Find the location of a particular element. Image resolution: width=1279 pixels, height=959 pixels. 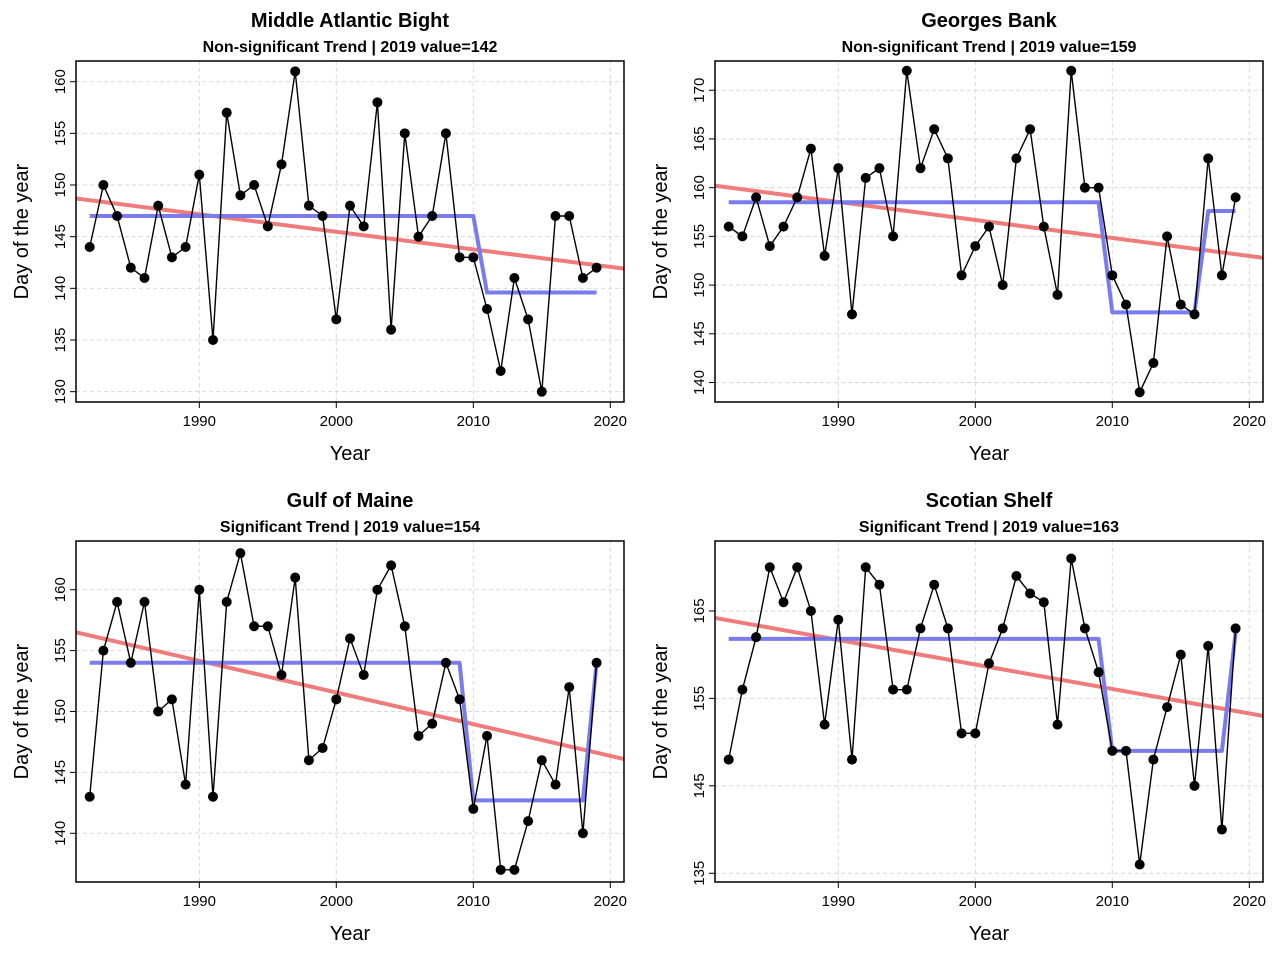

step-line is located at coordinates (343, 254).